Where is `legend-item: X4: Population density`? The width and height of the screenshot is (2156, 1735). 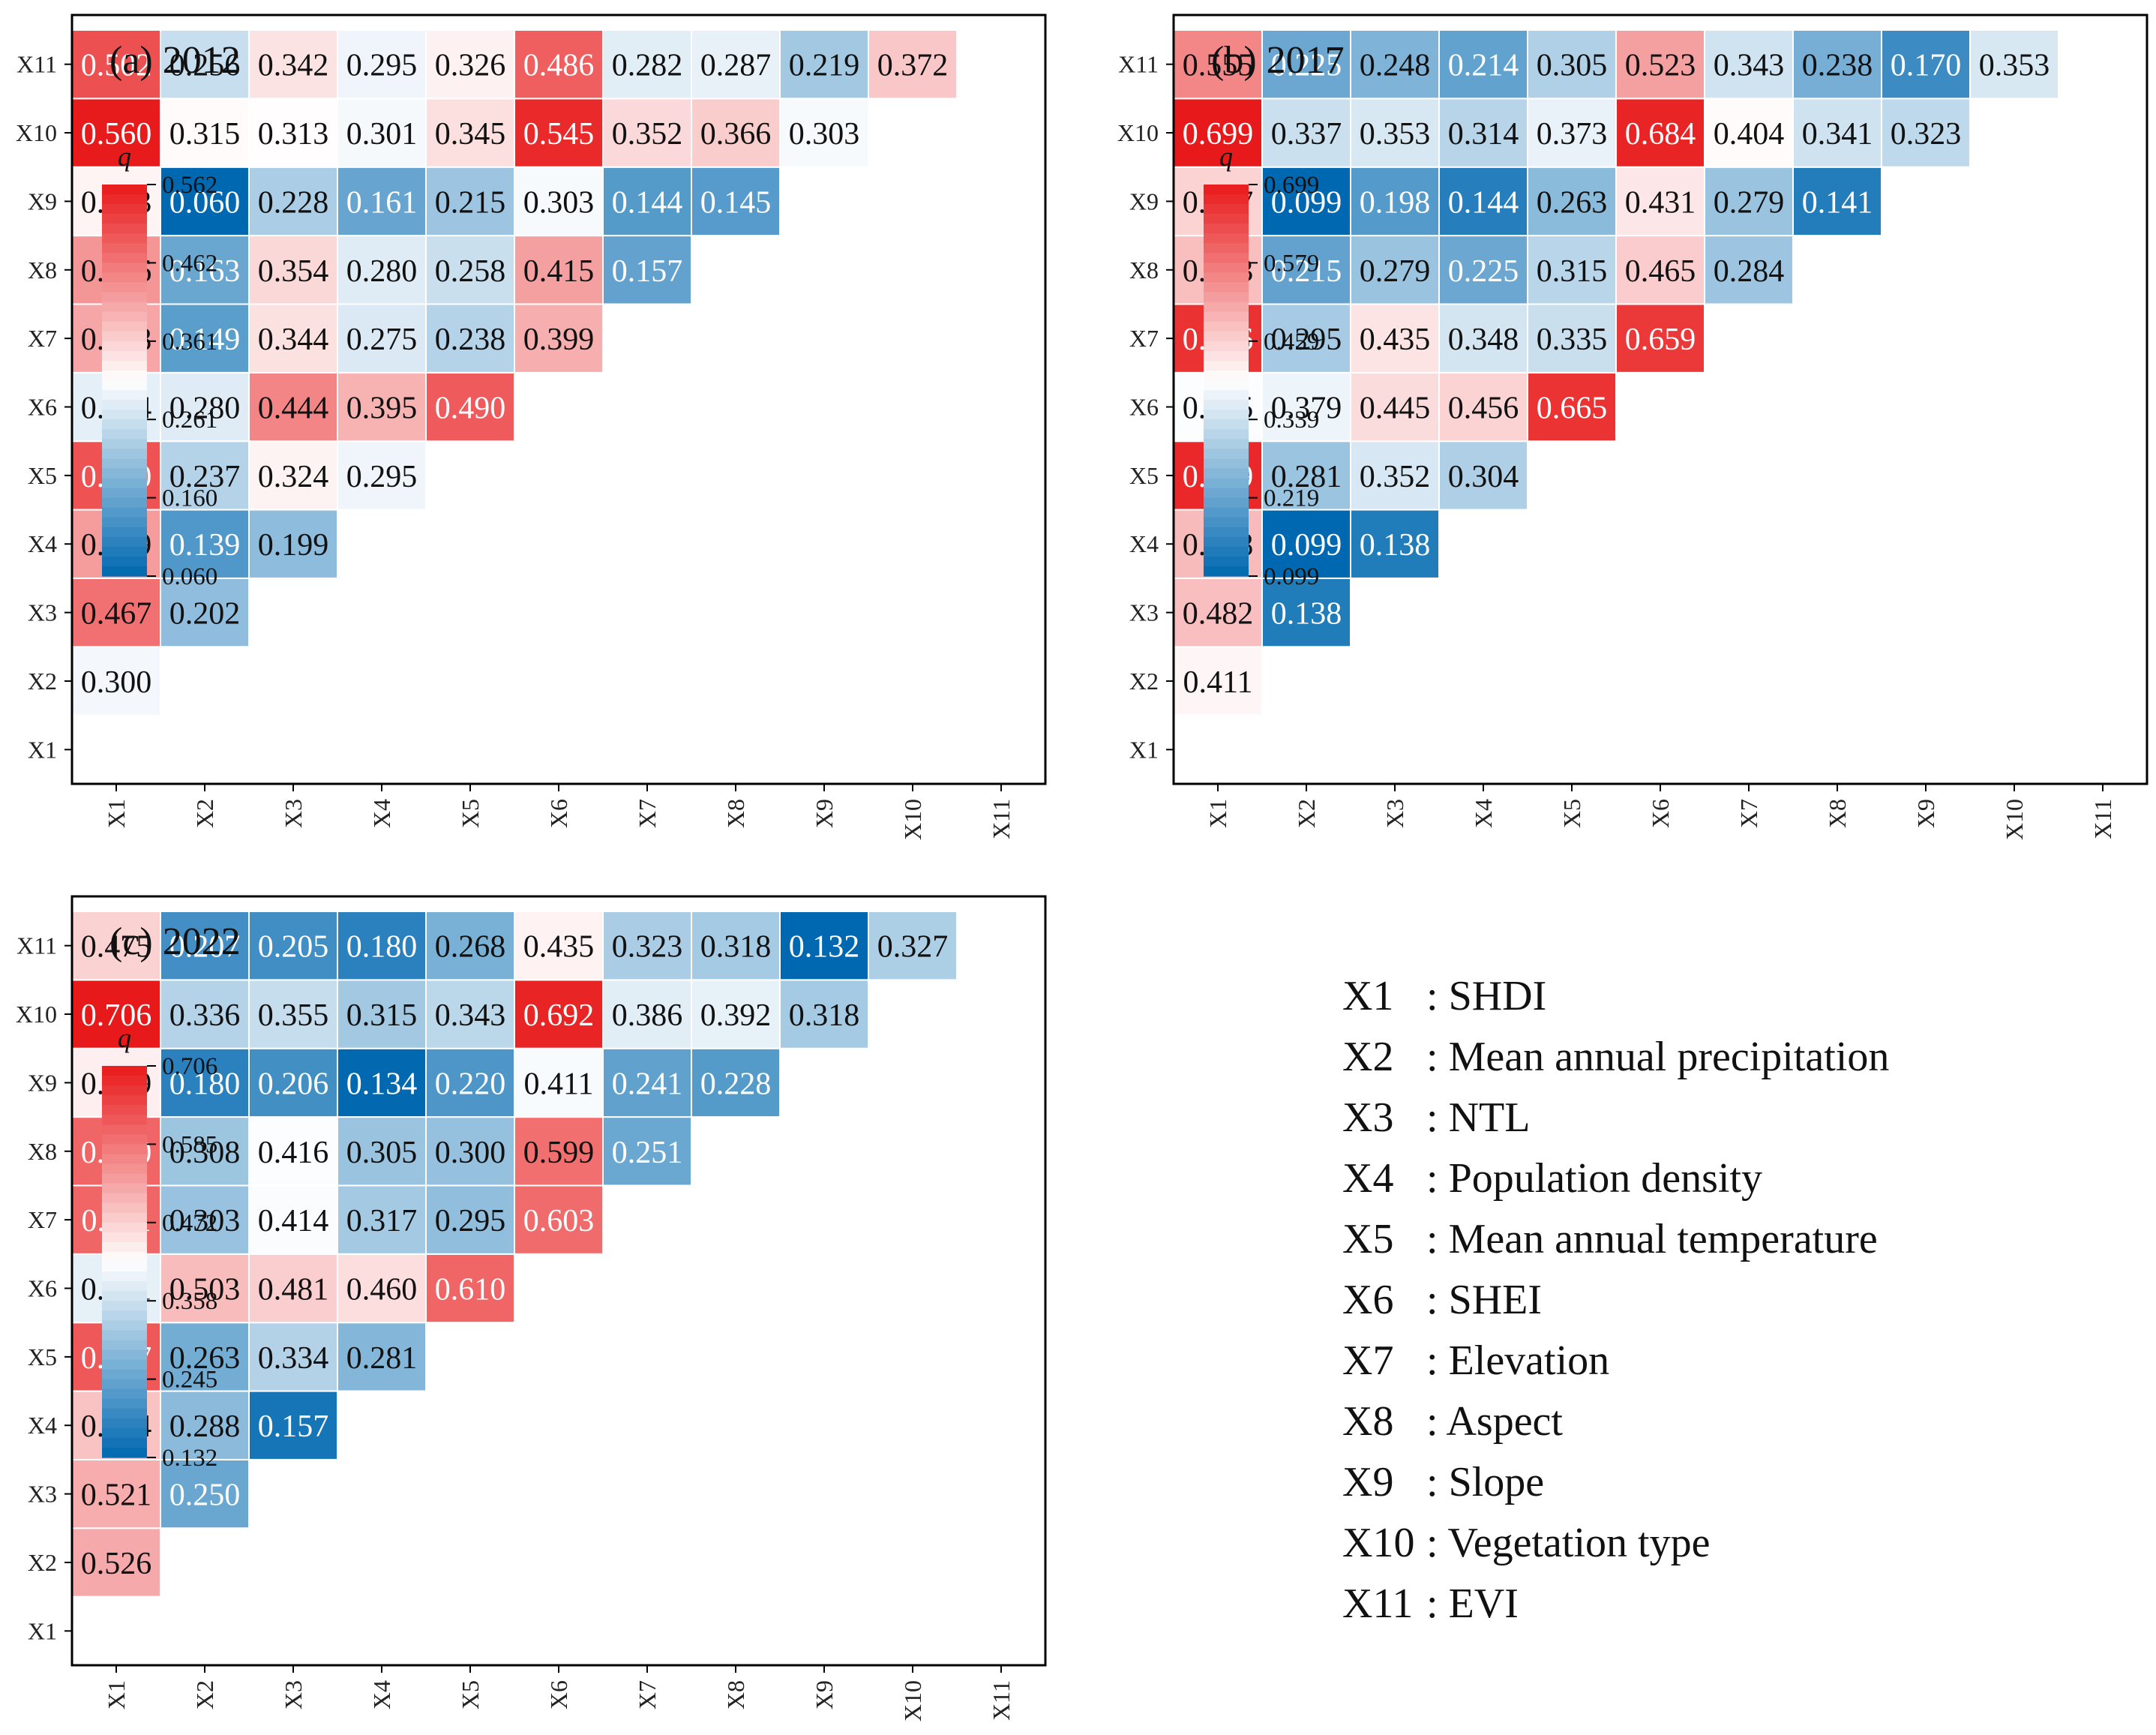 legend-item: X4: Population density is located at coordinates (1615, 1178).